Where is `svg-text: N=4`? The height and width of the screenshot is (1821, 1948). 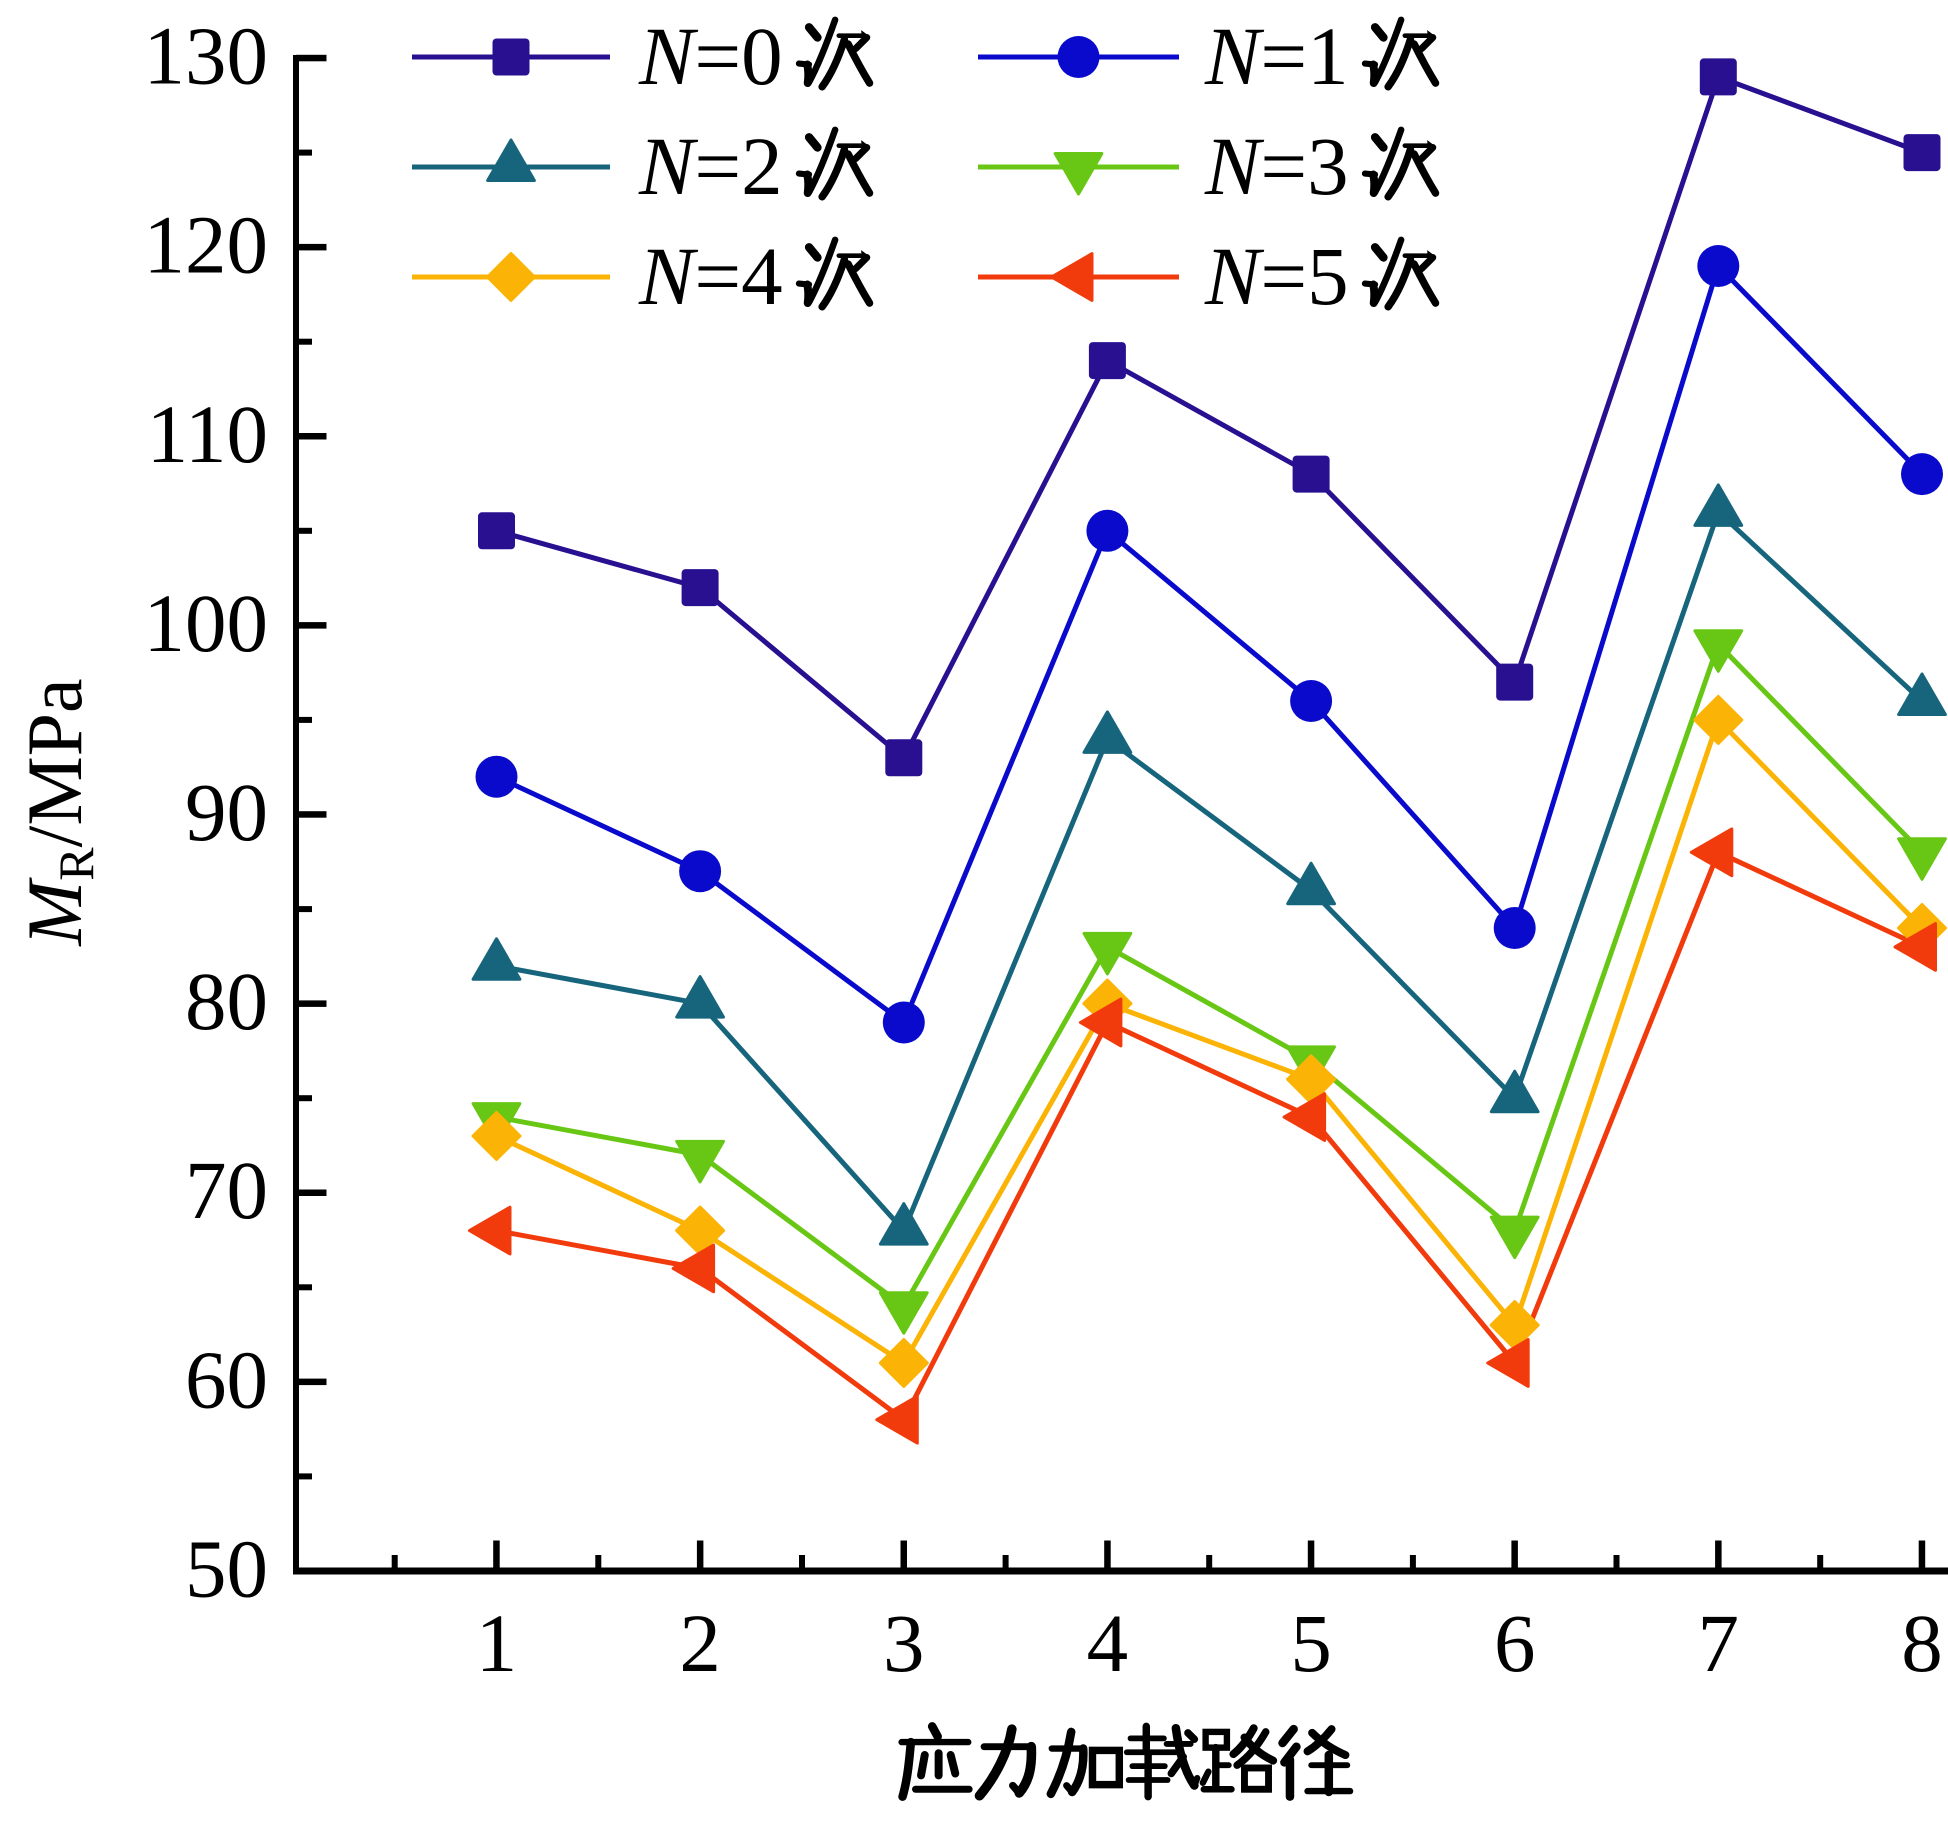 svg-text: N=4 is located at coordinates (710, 276).